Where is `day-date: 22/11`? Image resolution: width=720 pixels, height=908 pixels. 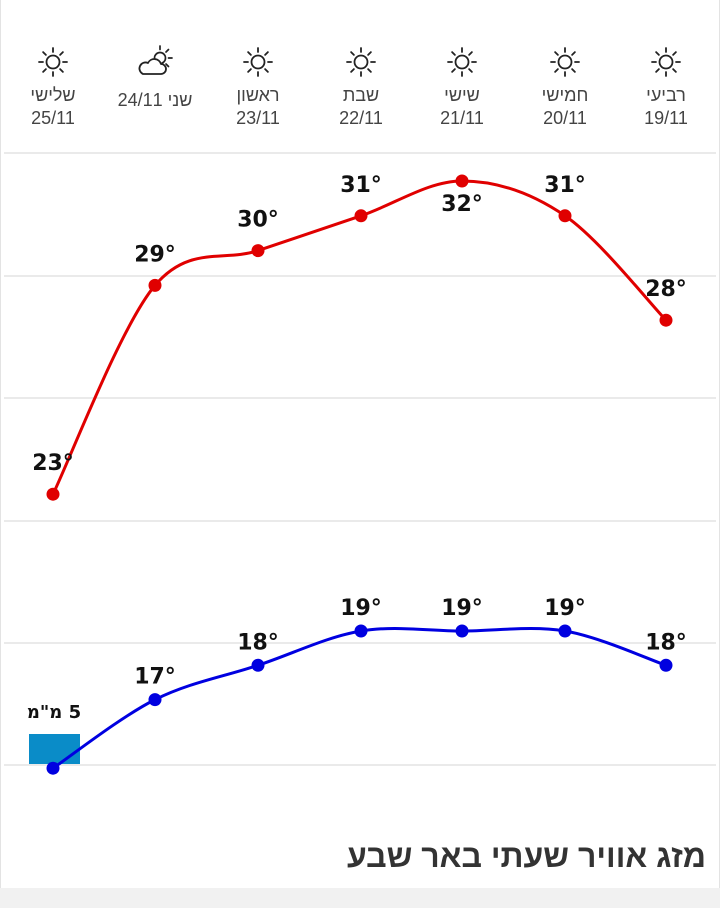 day-date: 22/11 is located at coordinates (361, 118).